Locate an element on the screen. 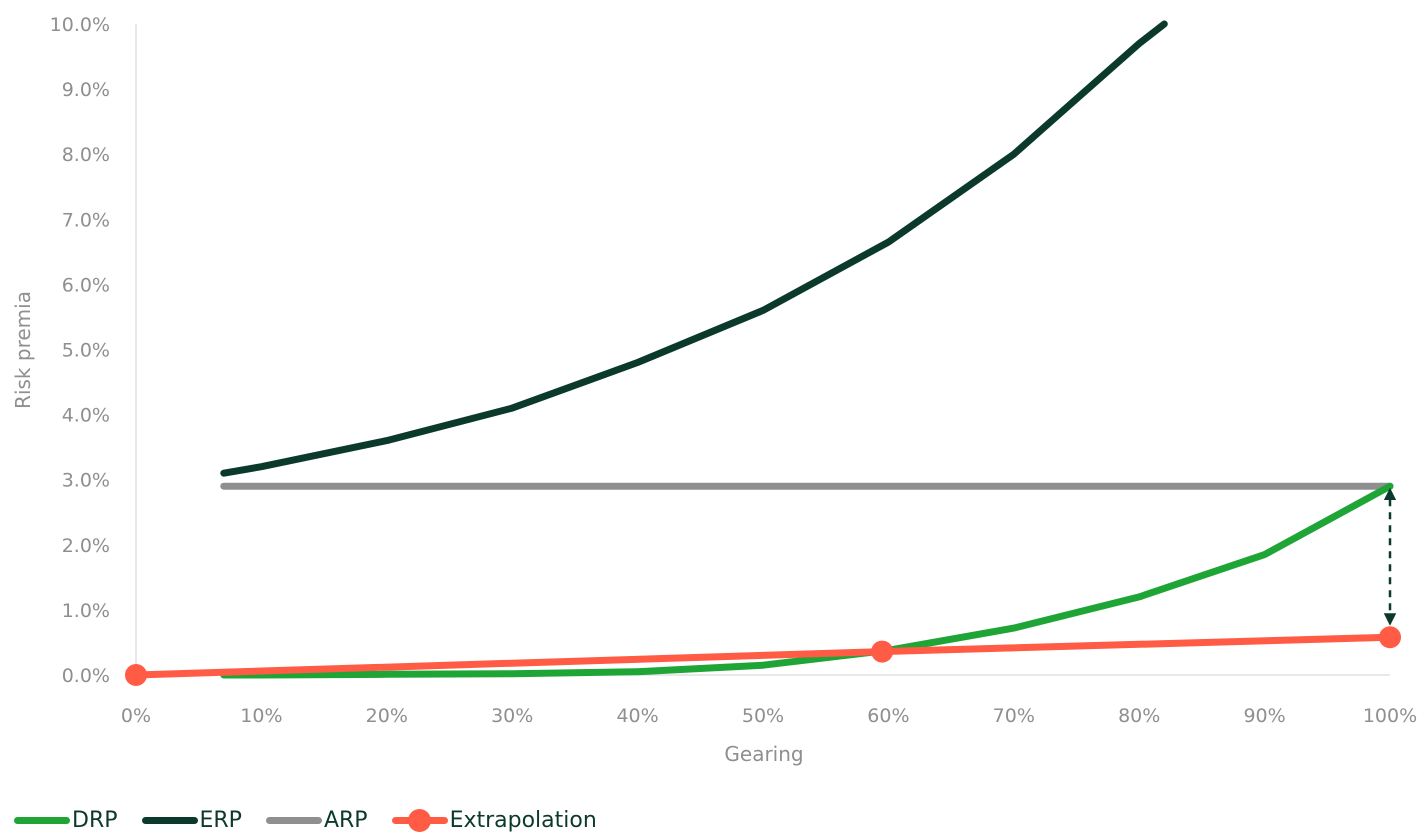 This screenshot has width=1424, height=838. legend-item-erp: ERP is located at coordinates (191, 820).